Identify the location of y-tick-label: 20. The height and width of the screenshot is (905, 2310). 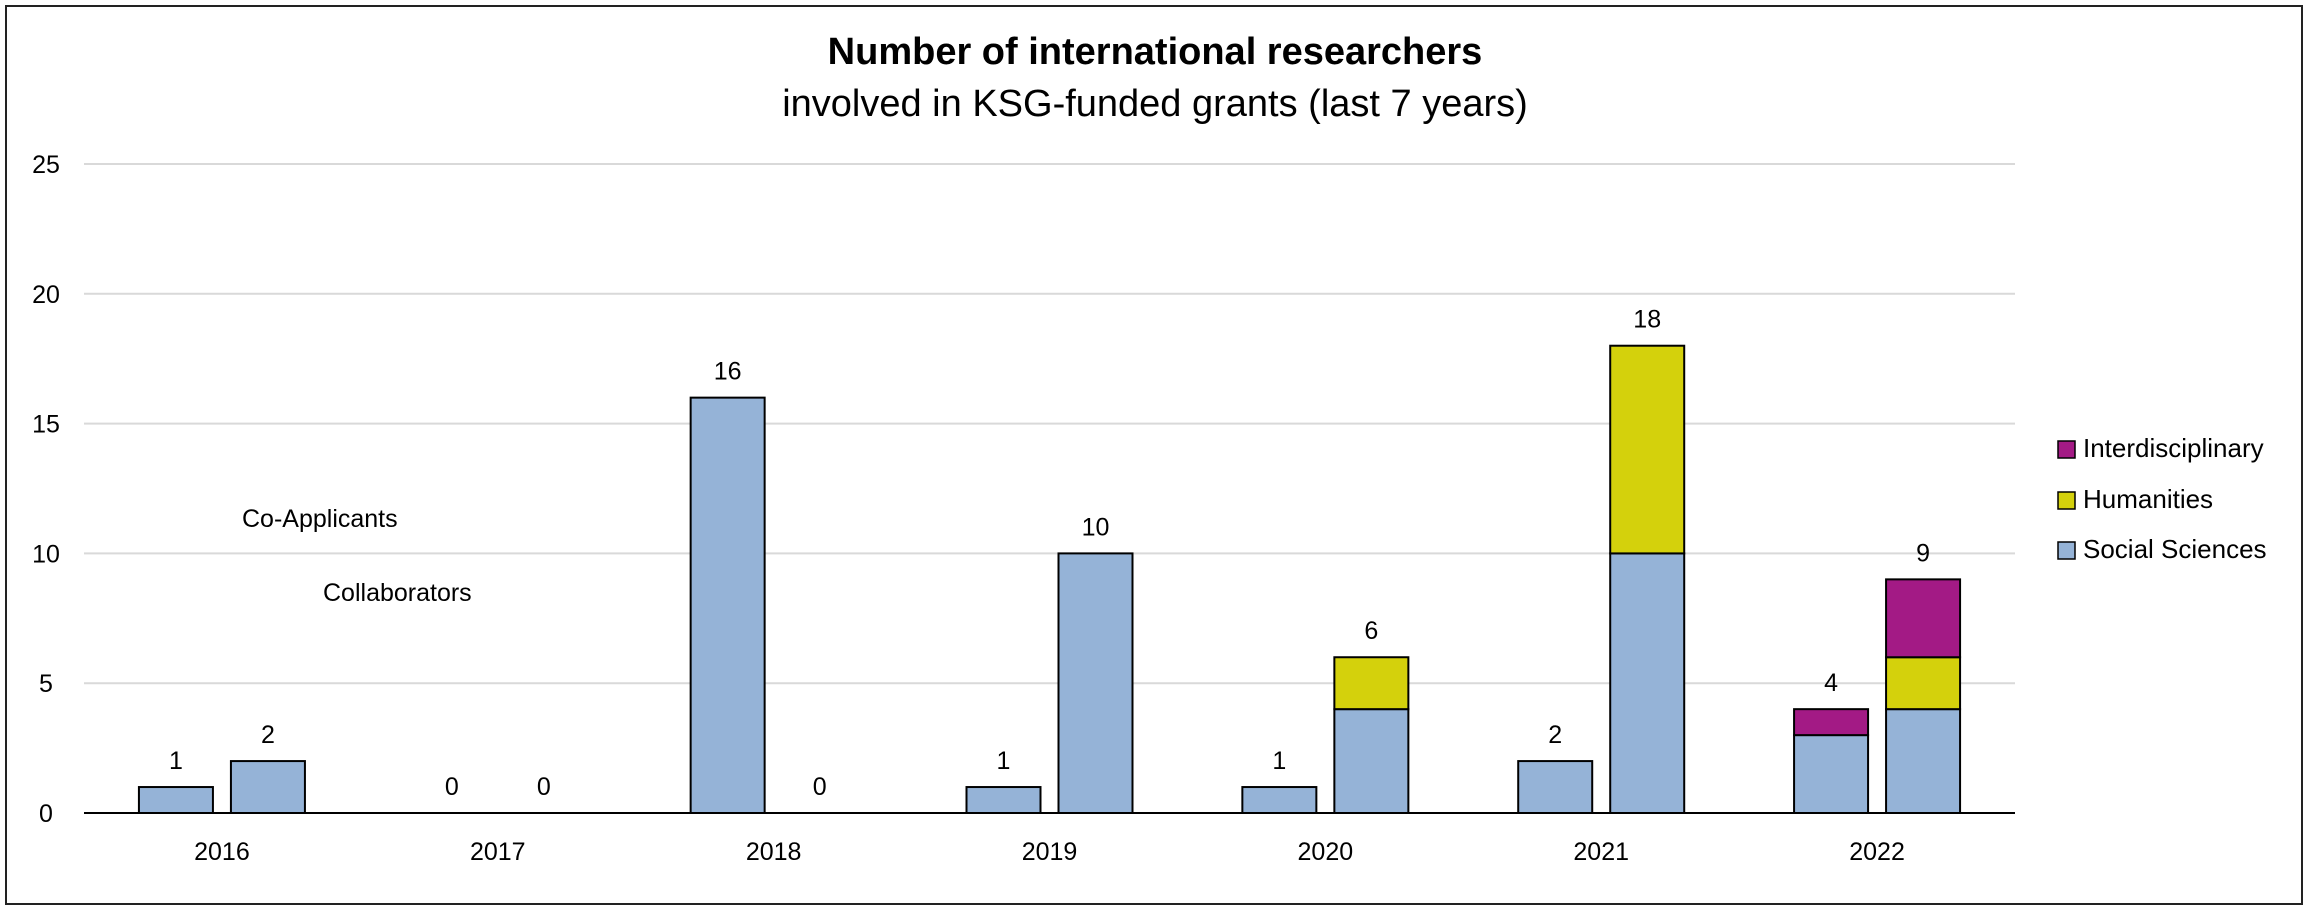
(46, 295).